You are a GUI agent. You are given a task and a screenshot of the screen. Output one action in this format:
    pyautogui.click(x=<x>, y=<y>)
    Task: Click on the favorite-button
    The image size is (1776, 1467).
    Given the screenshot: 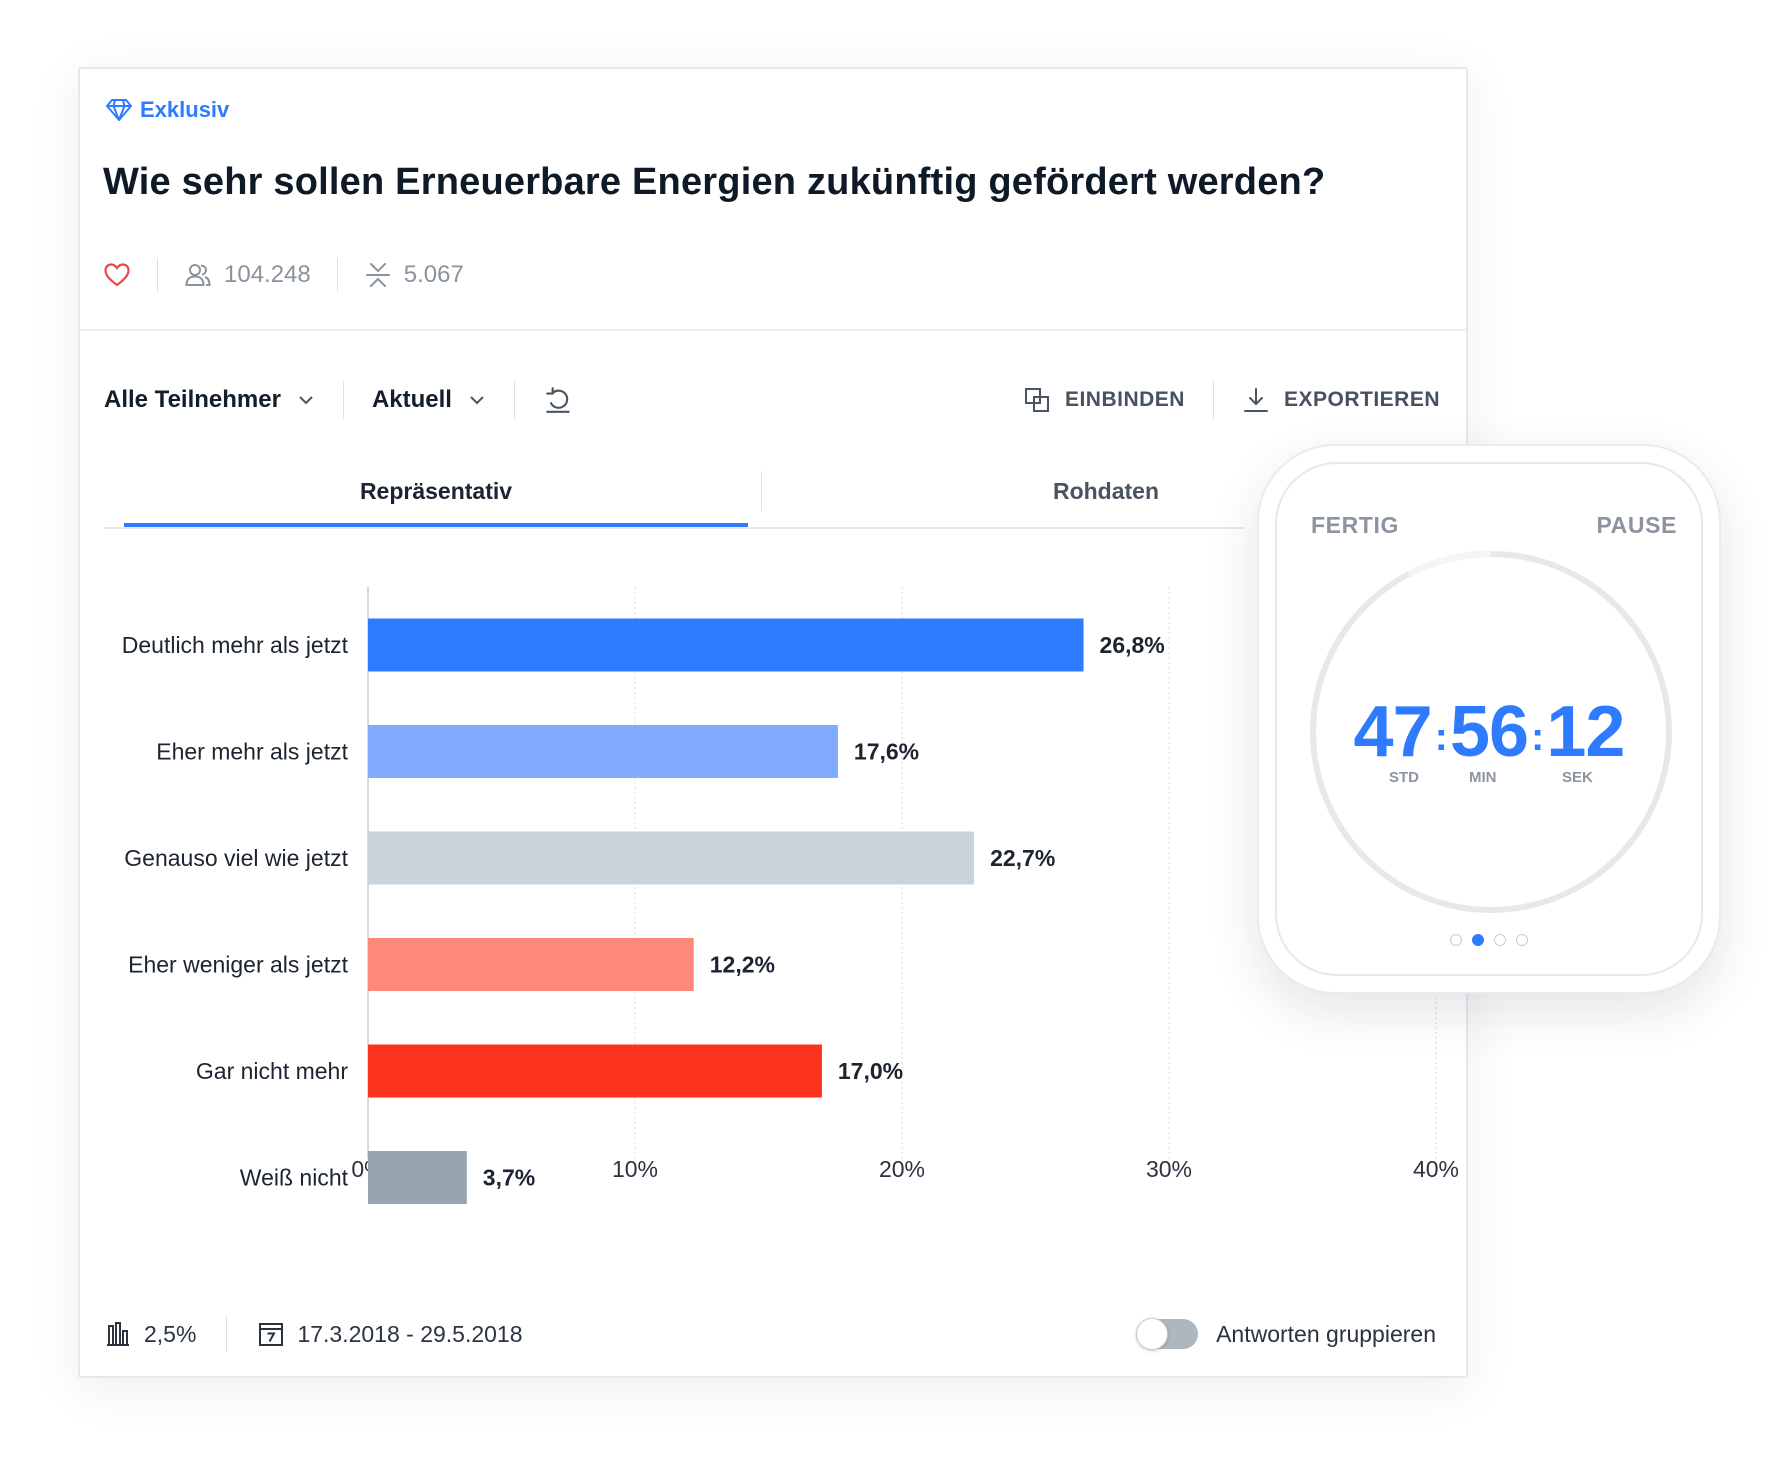 What is the action you would take?
    pyautogui.click(x=117, y=275)
    